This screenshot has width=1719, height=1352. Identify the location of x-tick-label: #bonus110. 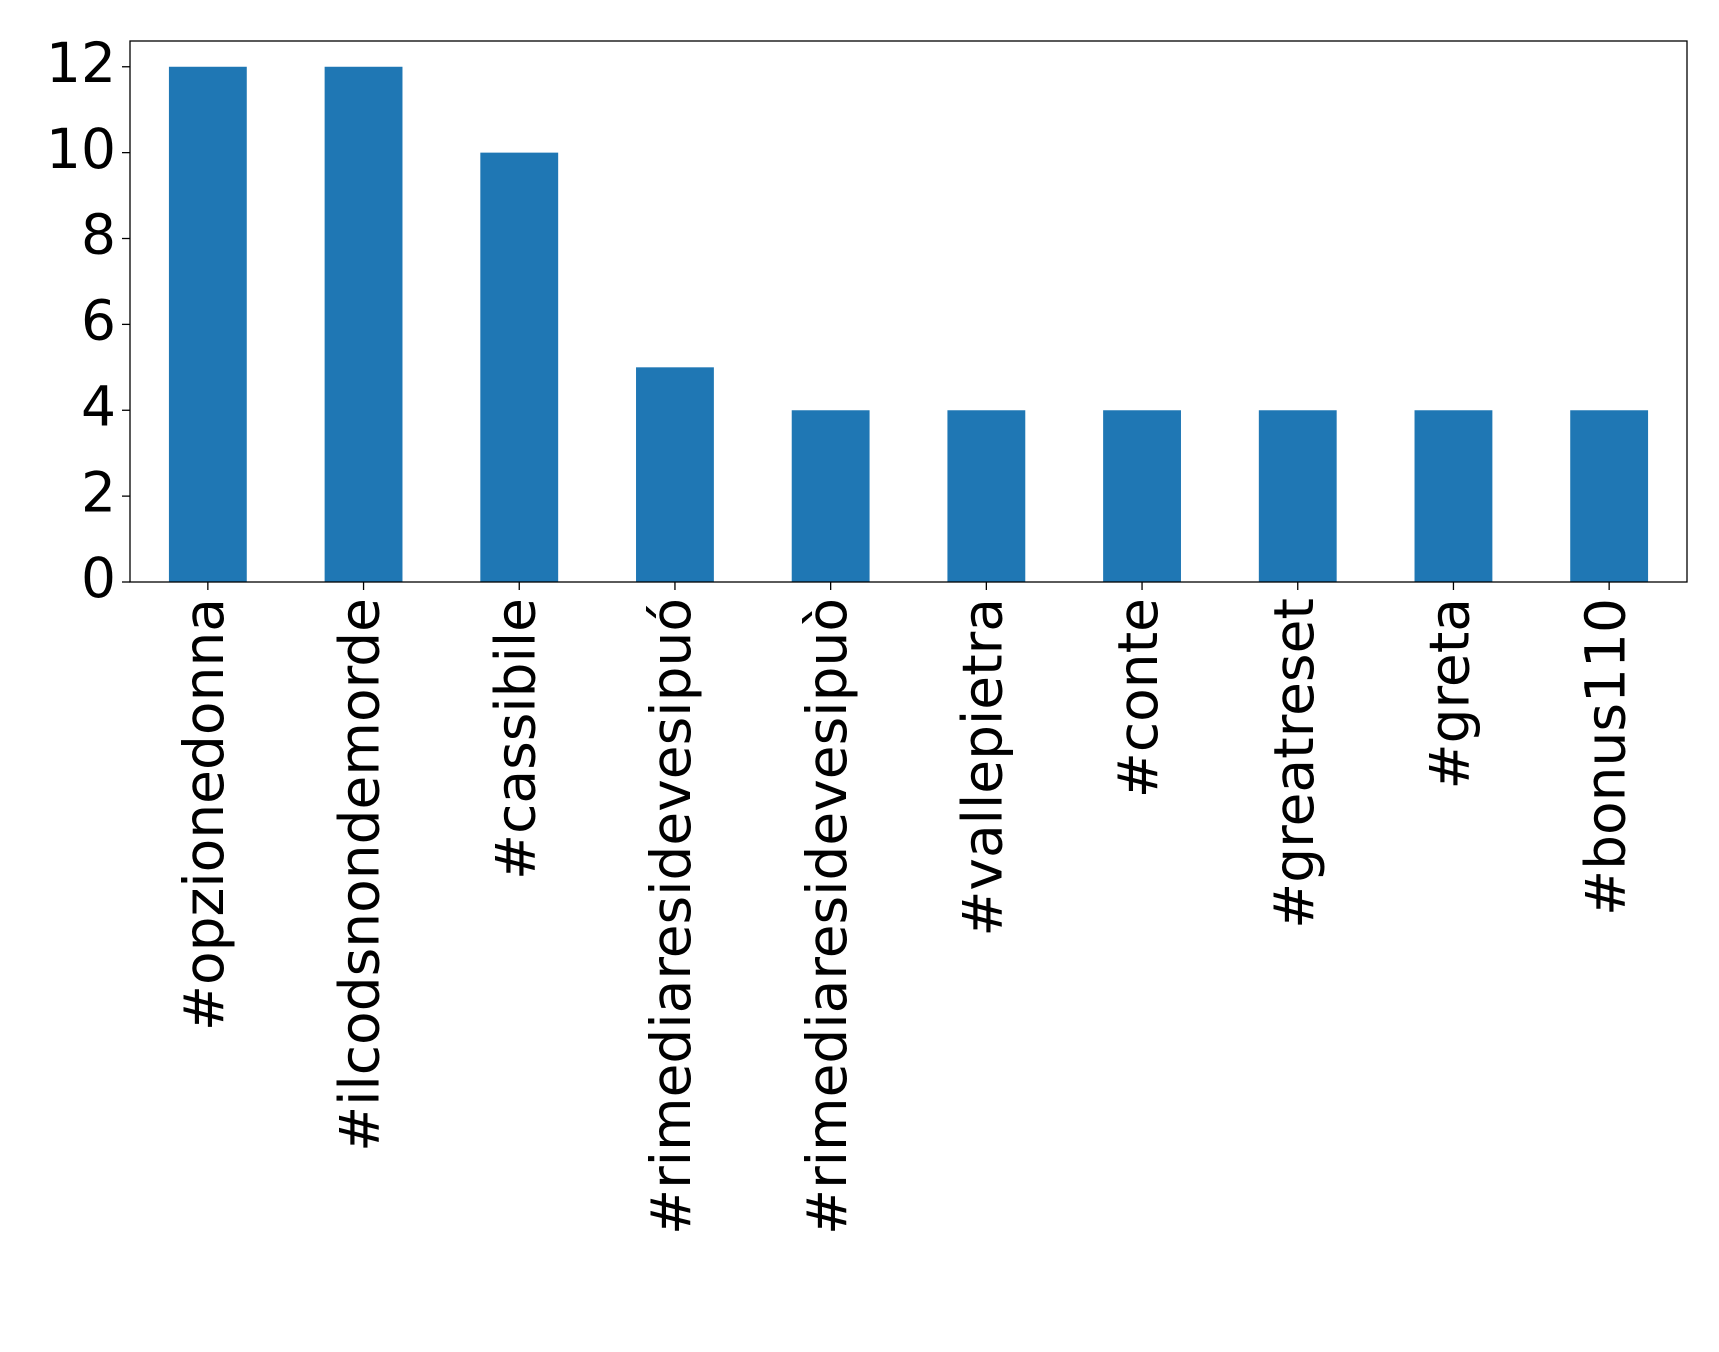
(1605, 757).